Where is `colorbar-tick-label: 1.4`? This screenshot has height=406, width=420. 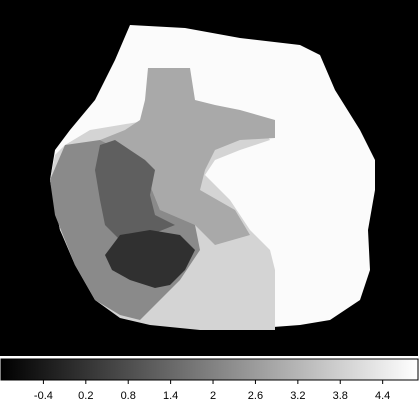 colorbar-tick-label: 1.4 is located at coordinates (170, 396).